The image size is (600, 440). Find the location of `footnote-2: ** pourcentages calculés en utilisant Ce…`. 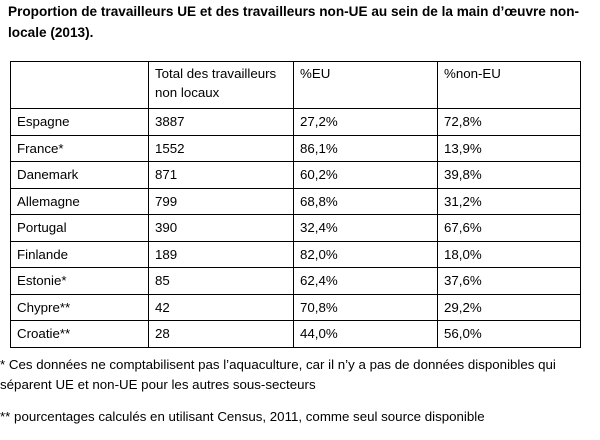

footnote-2: ** pourcentages calculés en utilisant Ce… is located at coordinates (242, 416).